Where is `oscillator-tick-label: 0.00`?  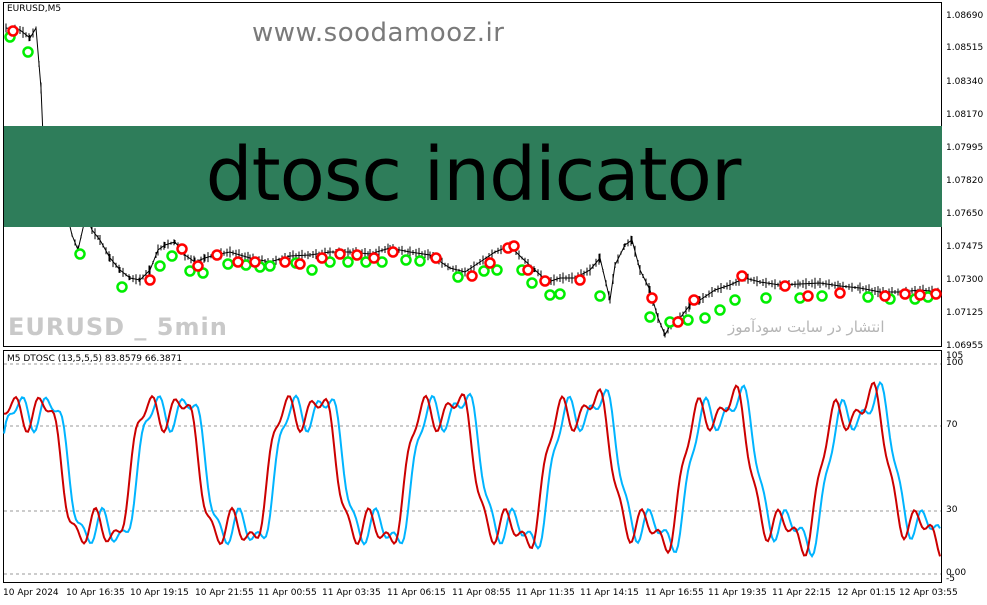
oscillator-tick-label: 0.00 is located at coordinates (956, 573).